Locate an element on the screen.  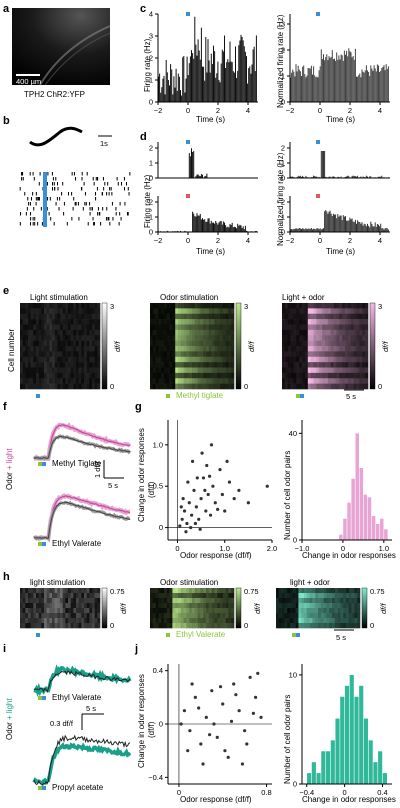
e-ylabel: Cell number is located at coordinates (11, 350).